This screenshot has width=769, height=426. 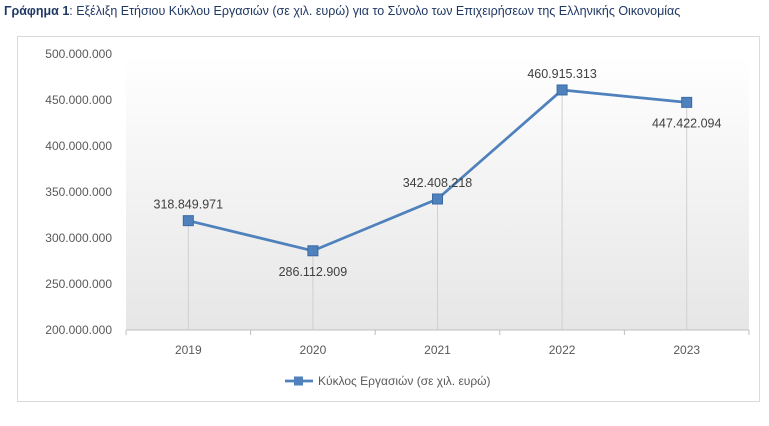 I want to click on data-label: 460.915.313, so click(x=562, y=74).